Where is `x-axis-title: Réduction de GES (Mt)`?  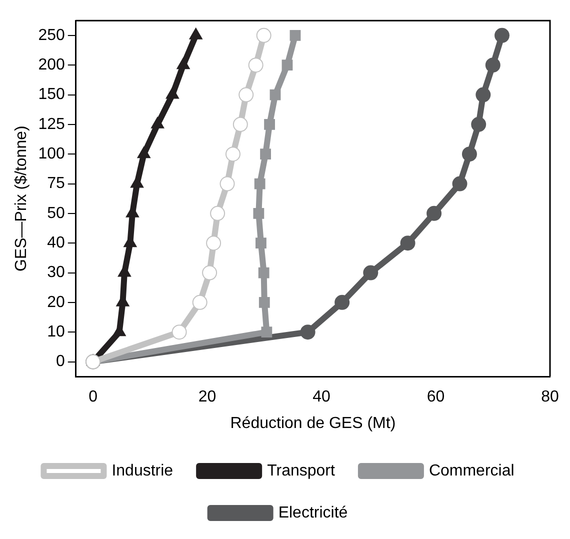
x-axis-title: Réduction de GES (Mt) is located at coordinates (313, 423).